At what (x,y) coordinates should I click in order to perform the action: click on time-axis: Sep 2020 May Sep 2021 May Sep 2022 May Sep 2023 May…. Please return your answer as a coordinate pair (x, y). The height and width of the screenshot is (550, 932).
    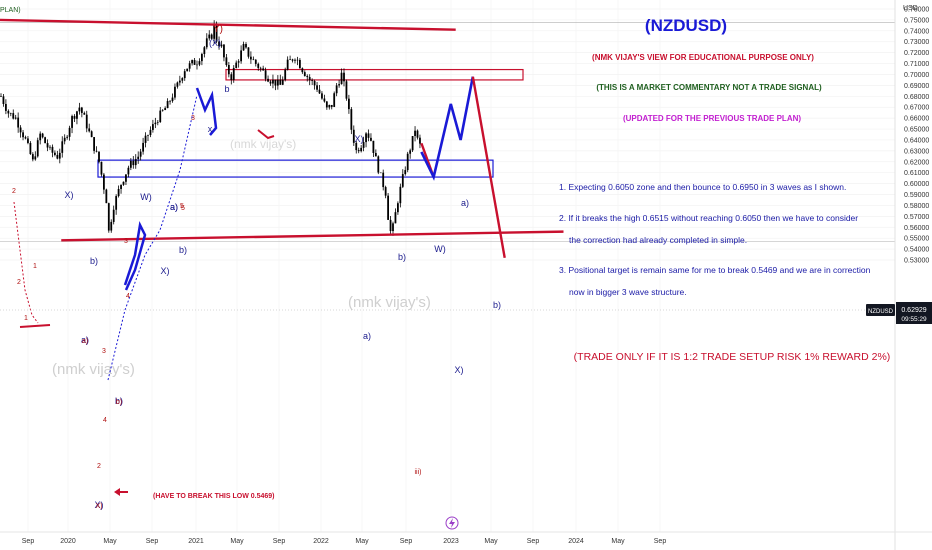
    Looking at the image, I should click on (466, 538).